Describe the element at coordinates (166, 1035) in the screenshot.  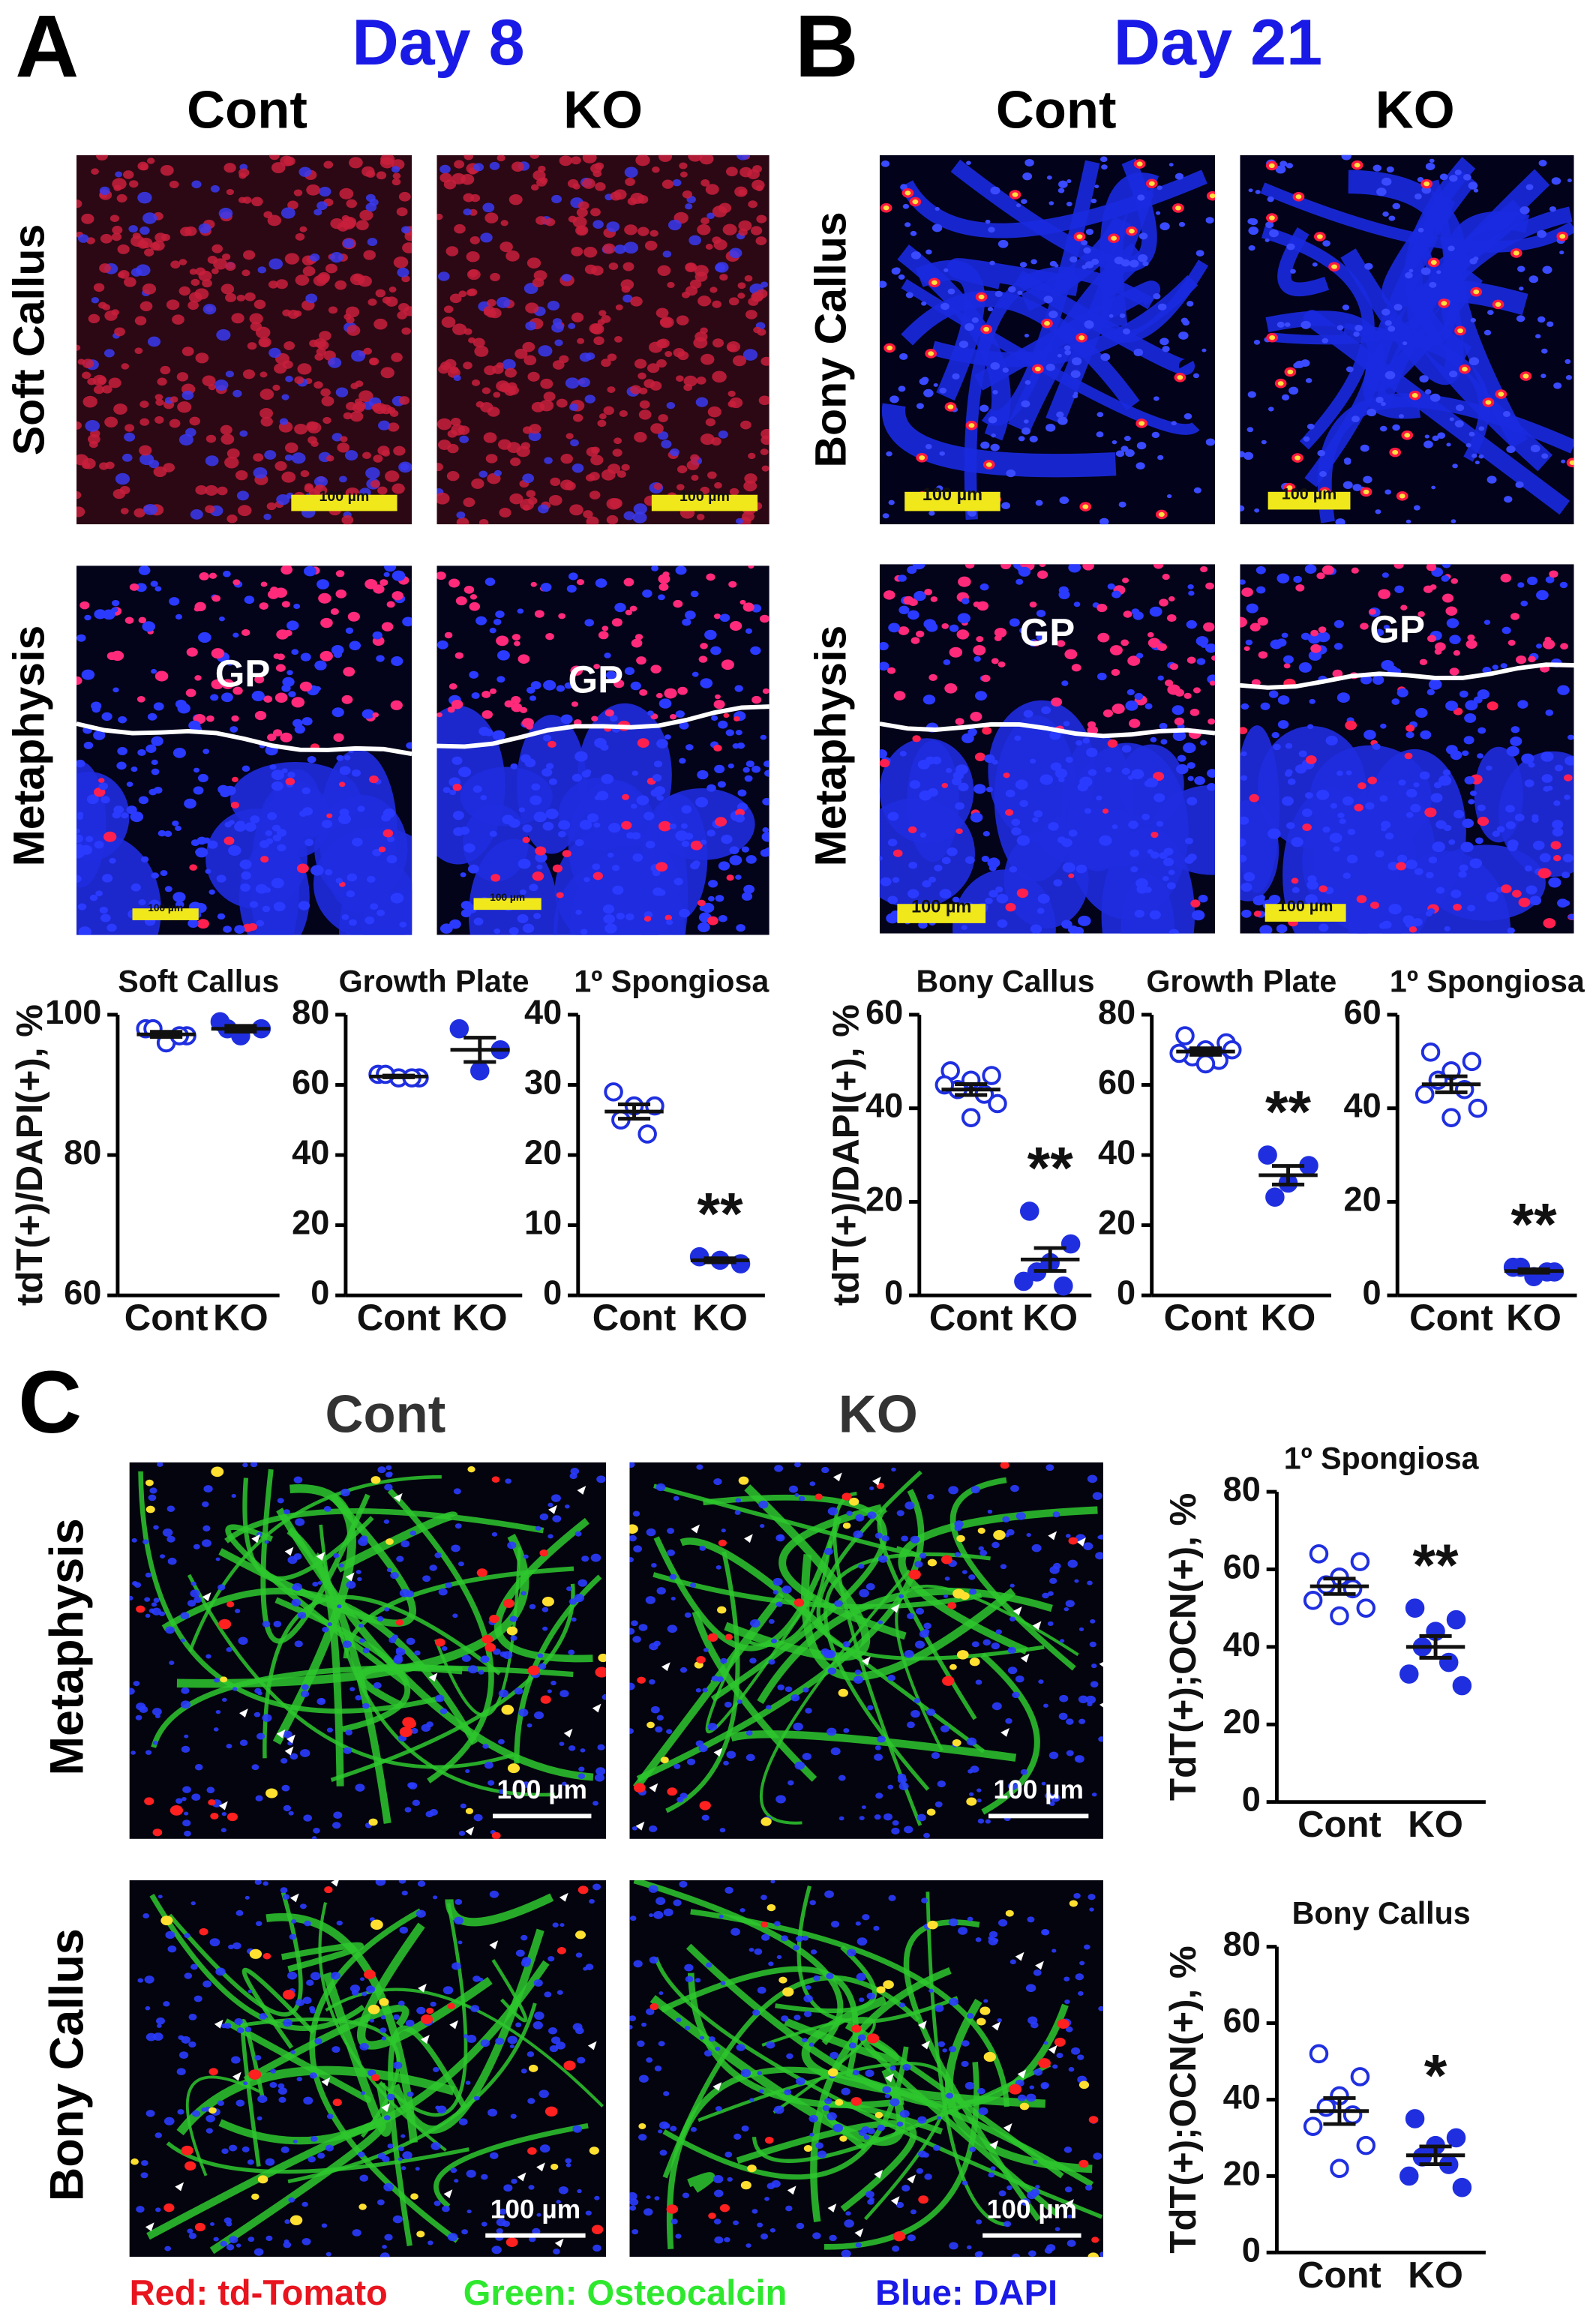
I see `sem-bar` at that location.